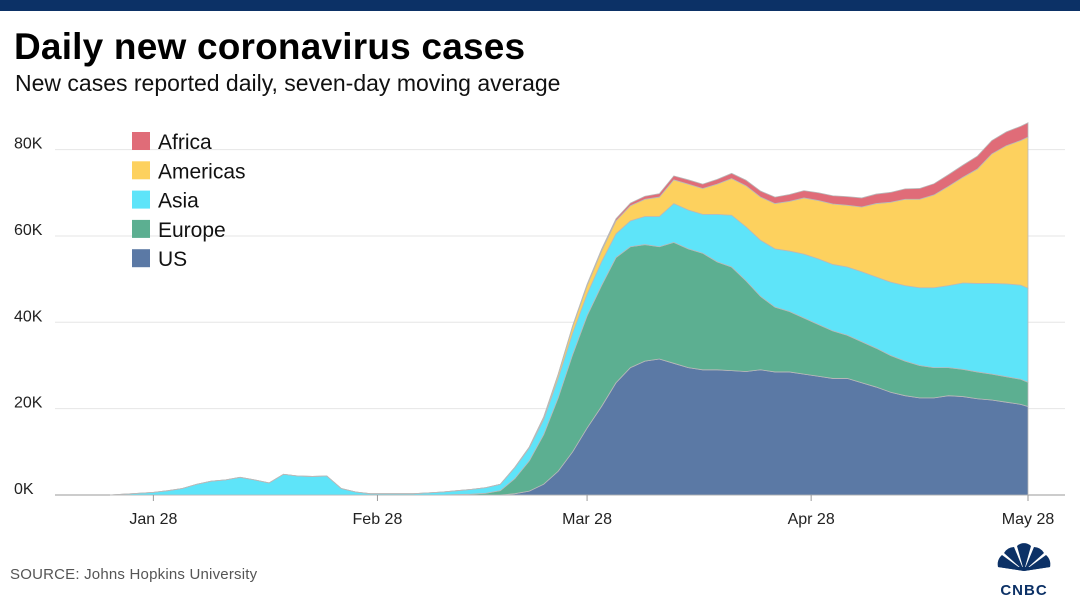 Image resolution: width=1080 pixels, height=607 pixels. What do you see at coordinates (587, 519) in the screenshot?
I see `x-tick-label: Mar 28` at bounding box center [587, 519].